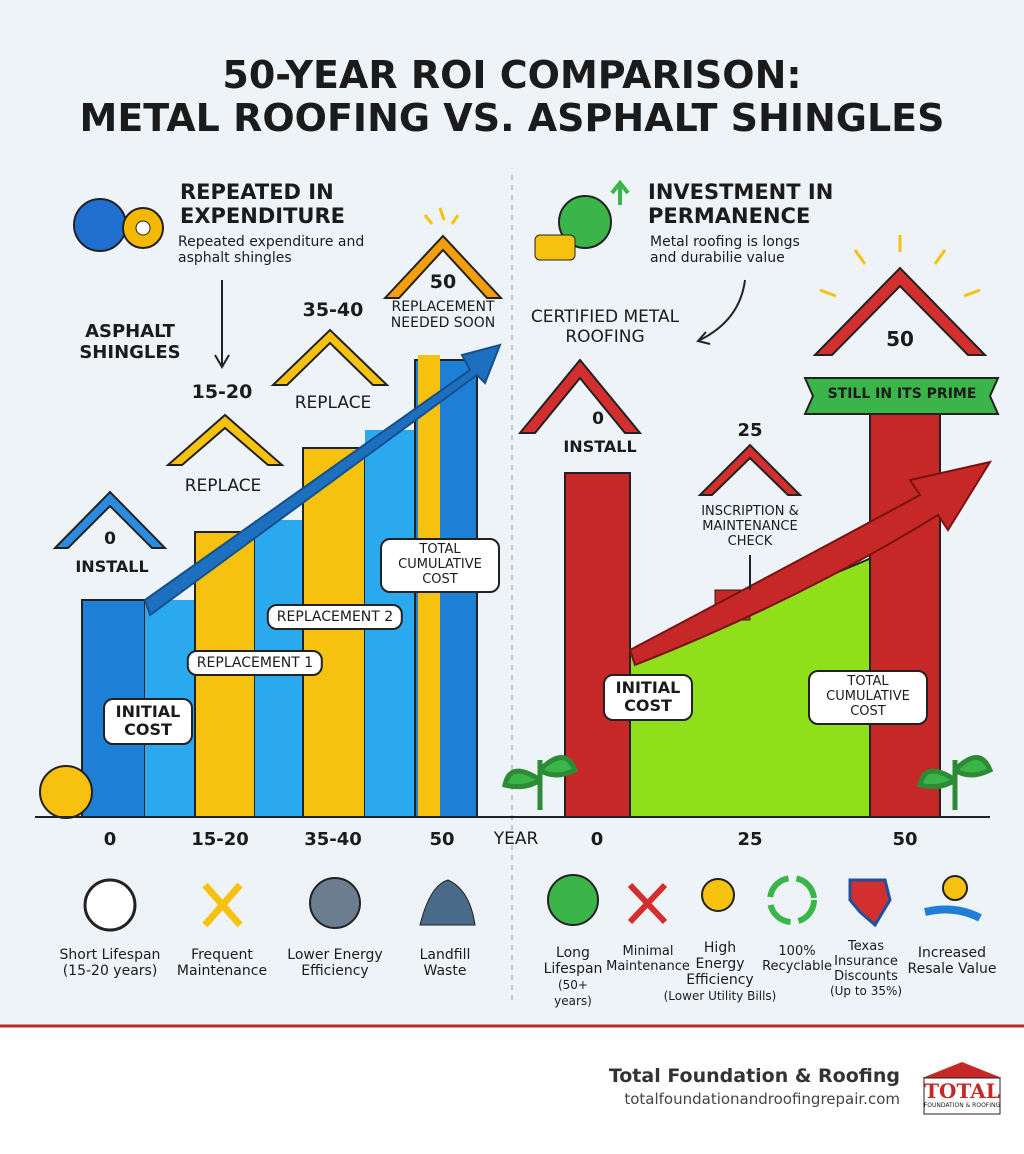 The height and width of the screenshot is (1154, 1024). What do you see at coordinates (447, 902) in the screenshot?
I see `waste-icon` at bounding box center [447, 902].